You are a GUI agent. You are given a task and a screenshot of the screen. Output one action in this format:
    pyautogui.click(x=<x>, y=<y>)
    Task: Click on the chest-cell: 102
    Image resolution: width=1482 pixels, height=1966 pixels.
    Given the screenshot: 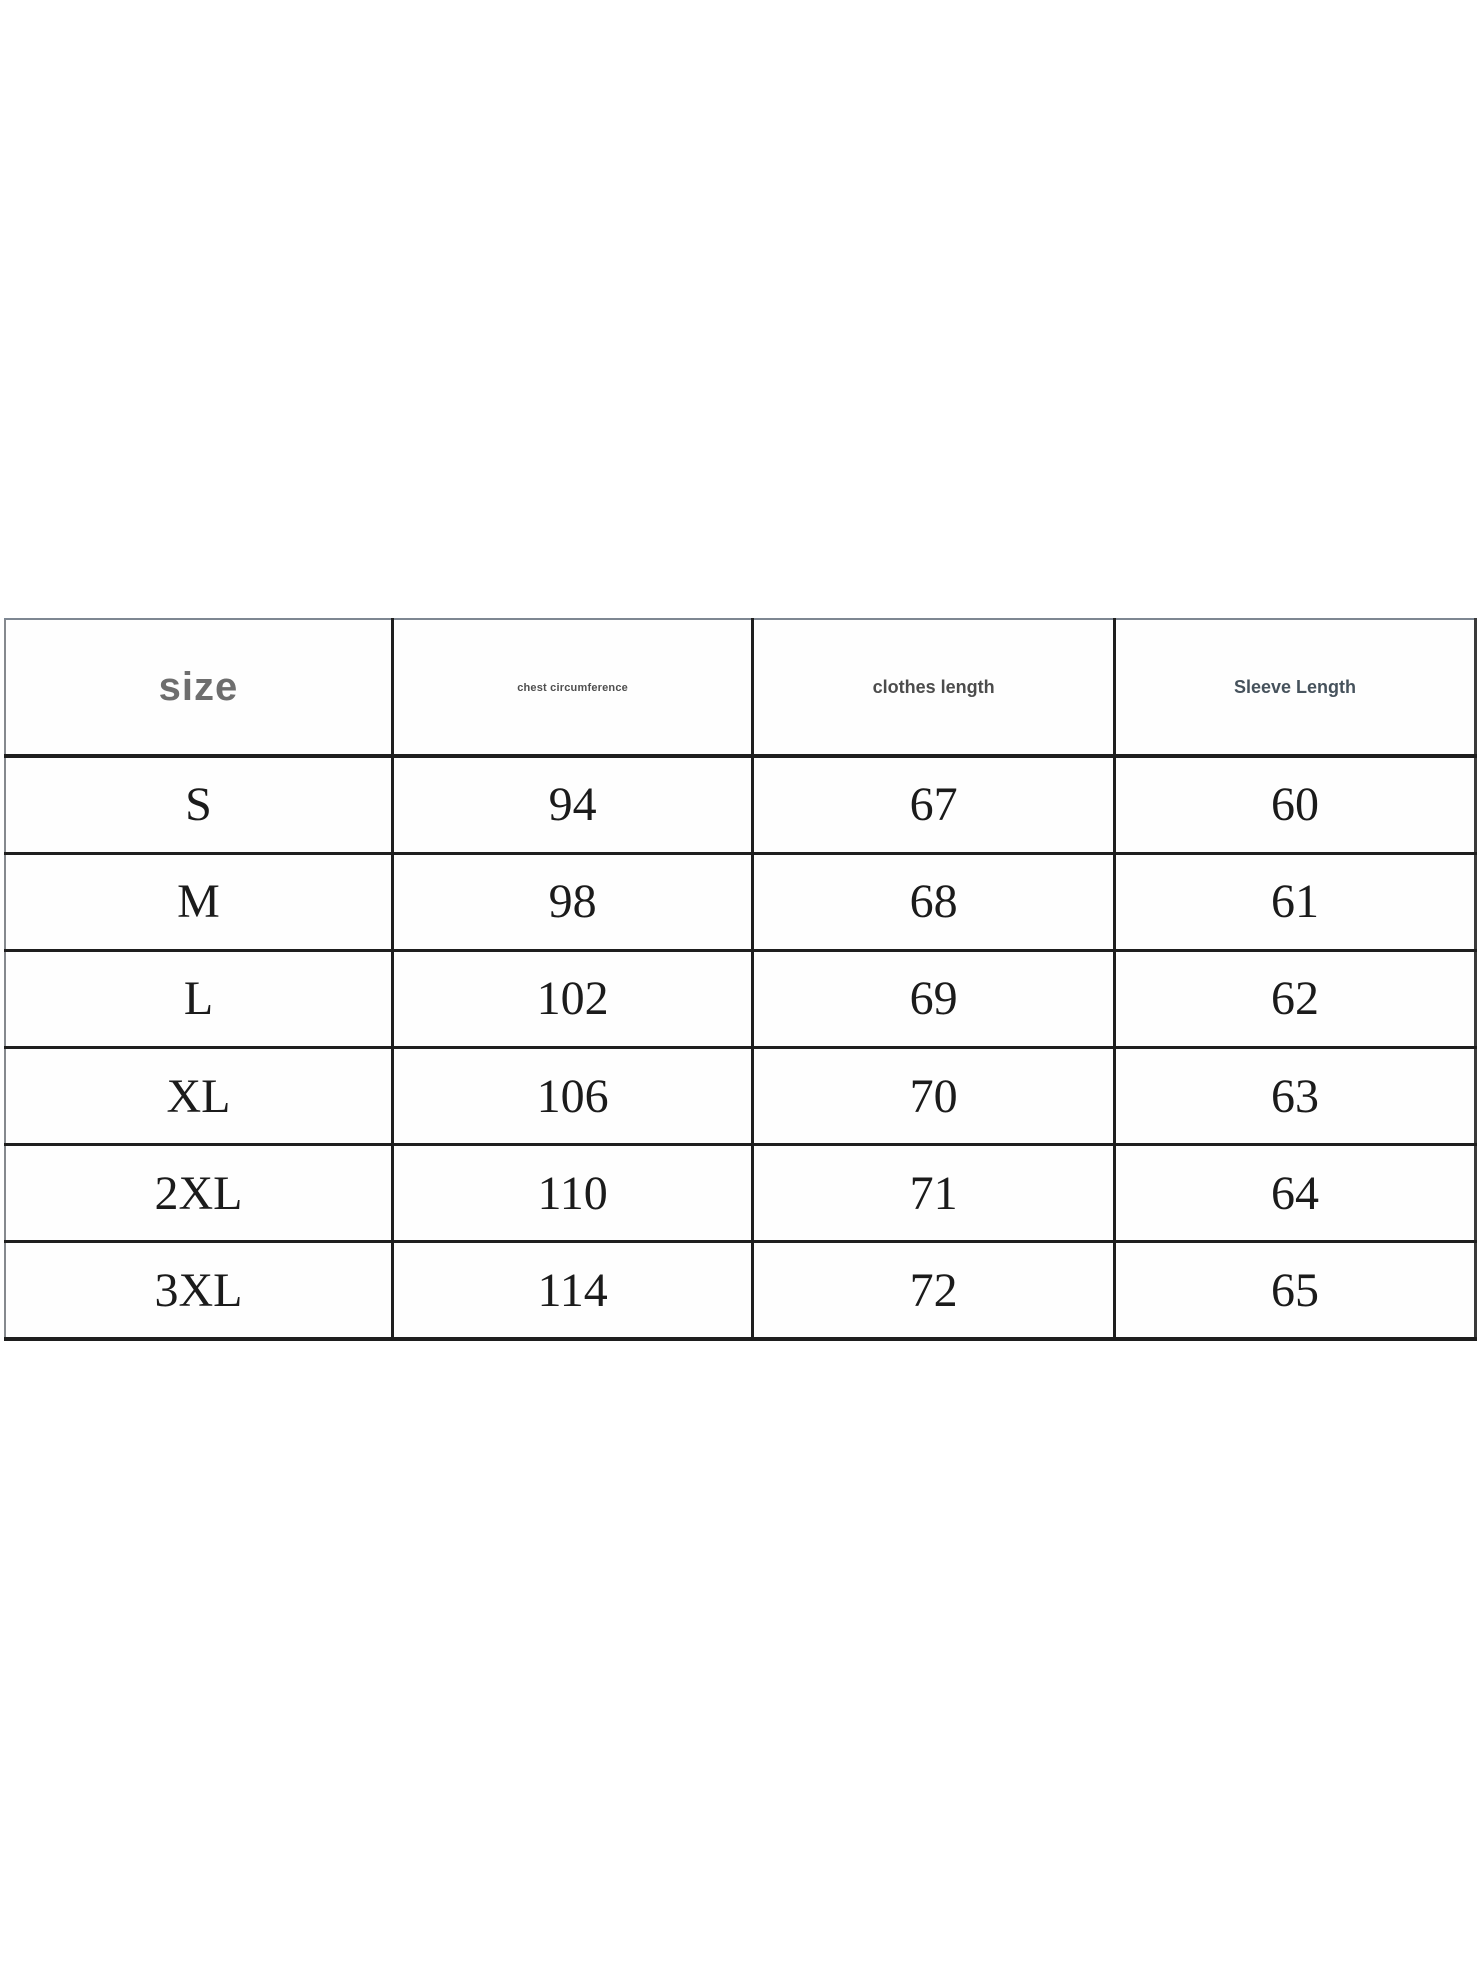 What is the action you would take?
    pyautogui.click(x=572, y=998)
    